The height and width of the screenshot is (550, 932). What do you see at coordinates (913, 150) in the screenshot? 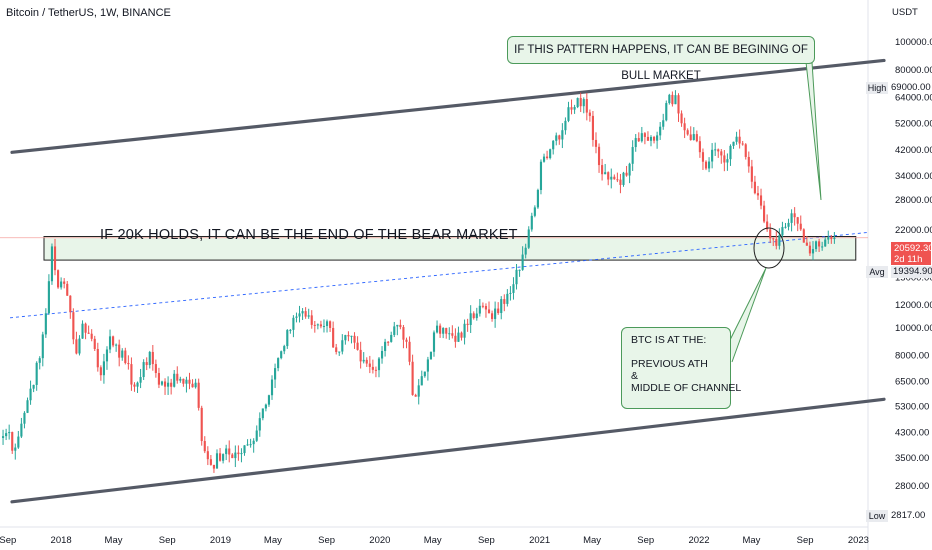
I see `price-tick-label: 42000.00` at bounding box center [913, 150].